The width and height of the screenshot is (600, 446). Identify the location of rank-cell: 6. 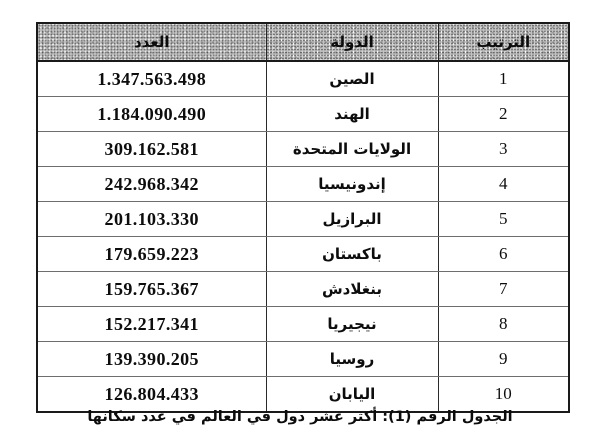
(503, 254).